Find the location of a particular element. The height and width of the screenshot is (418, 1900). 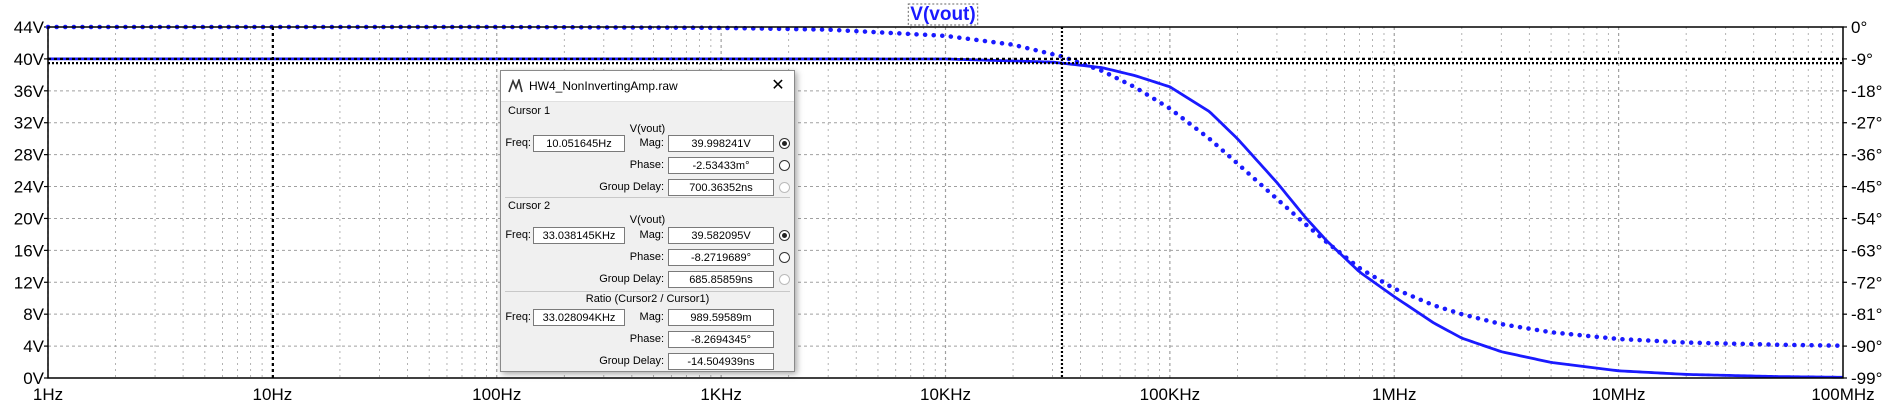

x-tick-label: 100Hz is located at coordinates (496, 394).